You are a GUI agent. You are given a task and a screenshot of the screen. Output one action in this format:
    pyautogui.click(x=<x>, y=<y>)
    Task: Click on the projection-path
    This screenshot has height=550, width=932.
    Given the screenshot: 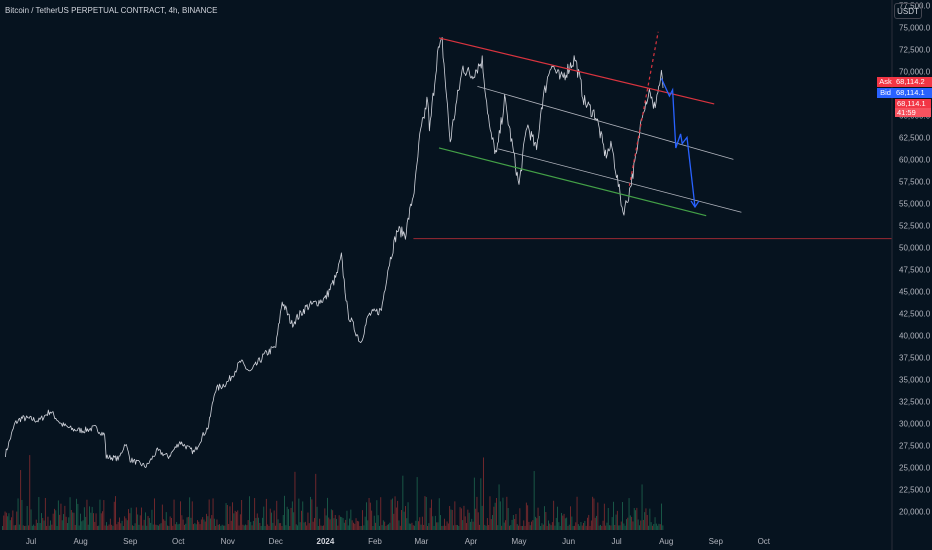 What is the action you would take?
    pyautogui.click(x=678, y=142)
    